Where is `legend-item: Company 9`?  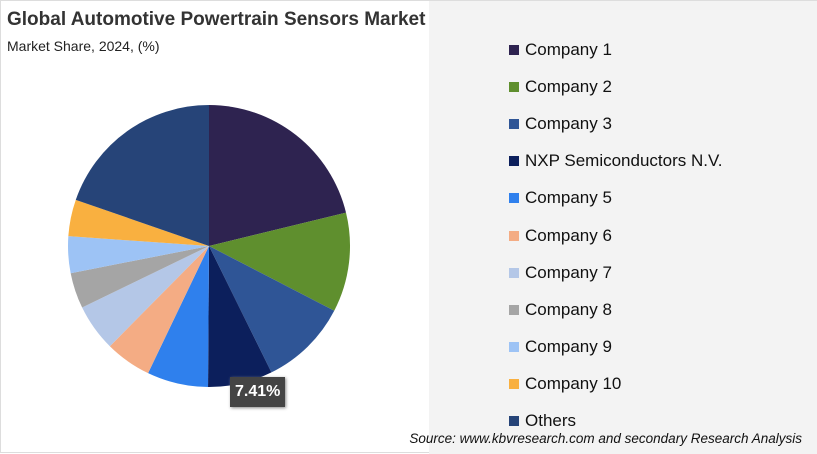 legend-item: Company 9 is located at coordinates (615, 347).